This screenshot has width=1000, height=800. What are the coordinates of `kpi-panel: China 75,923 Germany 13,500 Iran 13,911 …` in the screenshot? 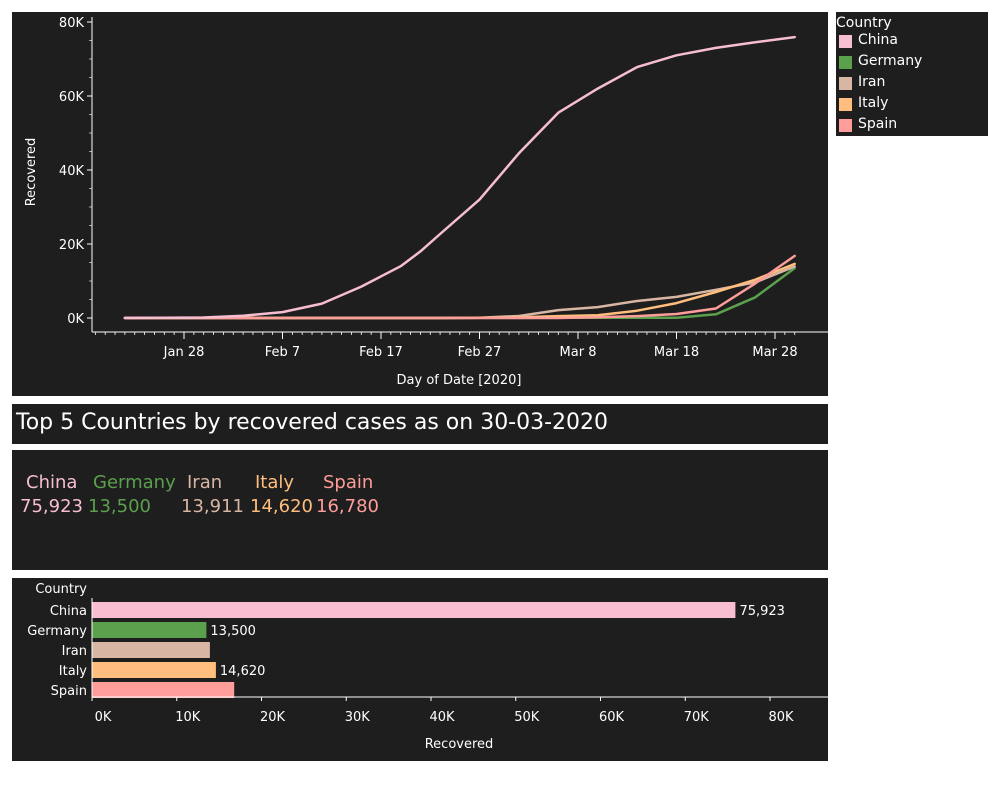 It's located at (420, 510).